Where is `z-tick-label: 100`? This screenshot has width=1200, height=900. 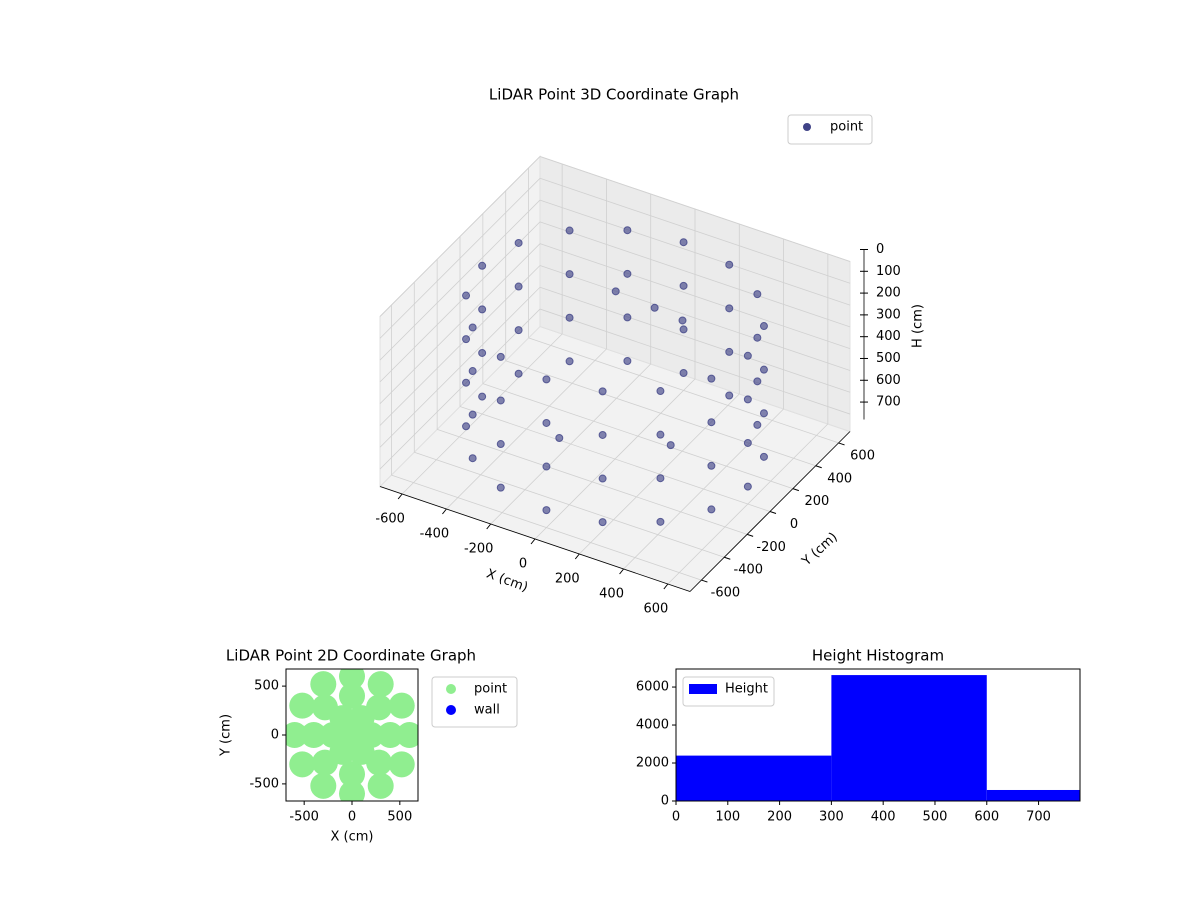 z-tick-label: 100 is located at coordinates (888, 271).